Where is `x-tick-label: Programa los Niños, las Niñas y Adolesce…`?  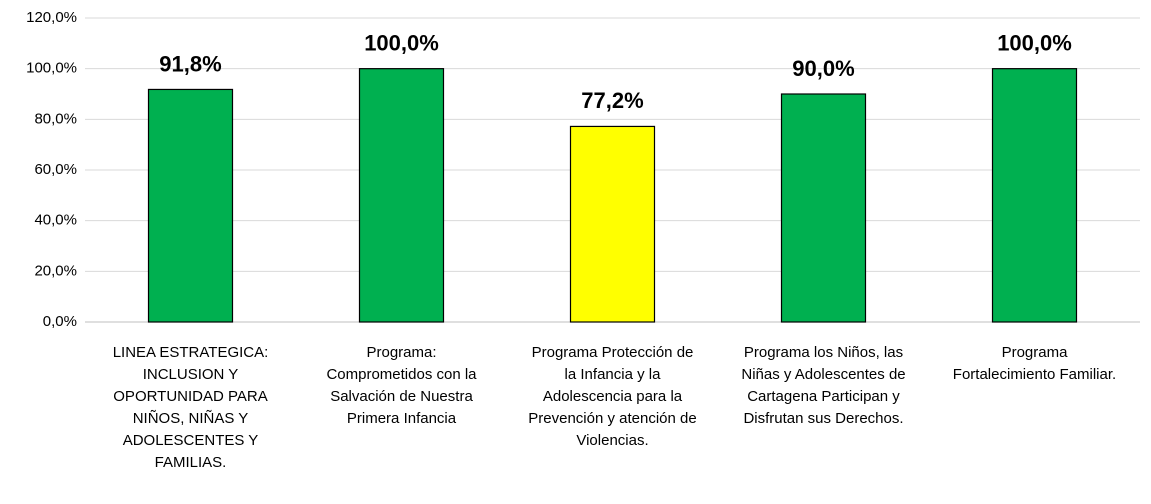 x-tick-label: Programa los Niños, las Niñas y Adolesce… is located at coordinates (823, 385).